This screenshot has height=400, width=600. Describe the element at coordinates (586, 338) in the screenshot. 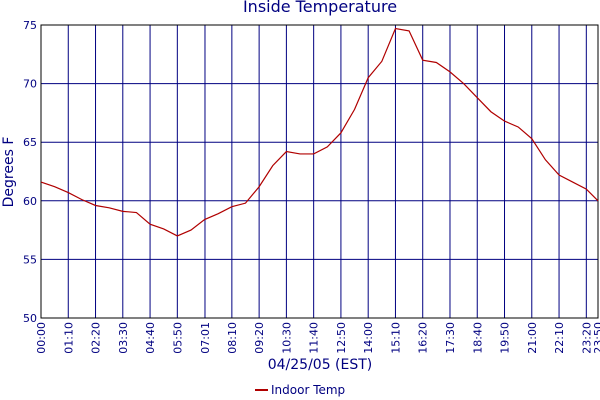

I see `x-tick-label: 23:20` at that location.